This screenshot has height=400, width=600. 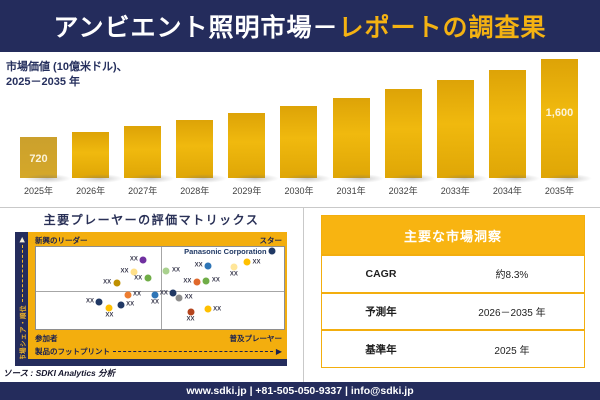 What do you see at coordinates (442, 28) in the screenshot?
I see `page-title-accent: レポートの調査果` at bounding box center [442, 28].